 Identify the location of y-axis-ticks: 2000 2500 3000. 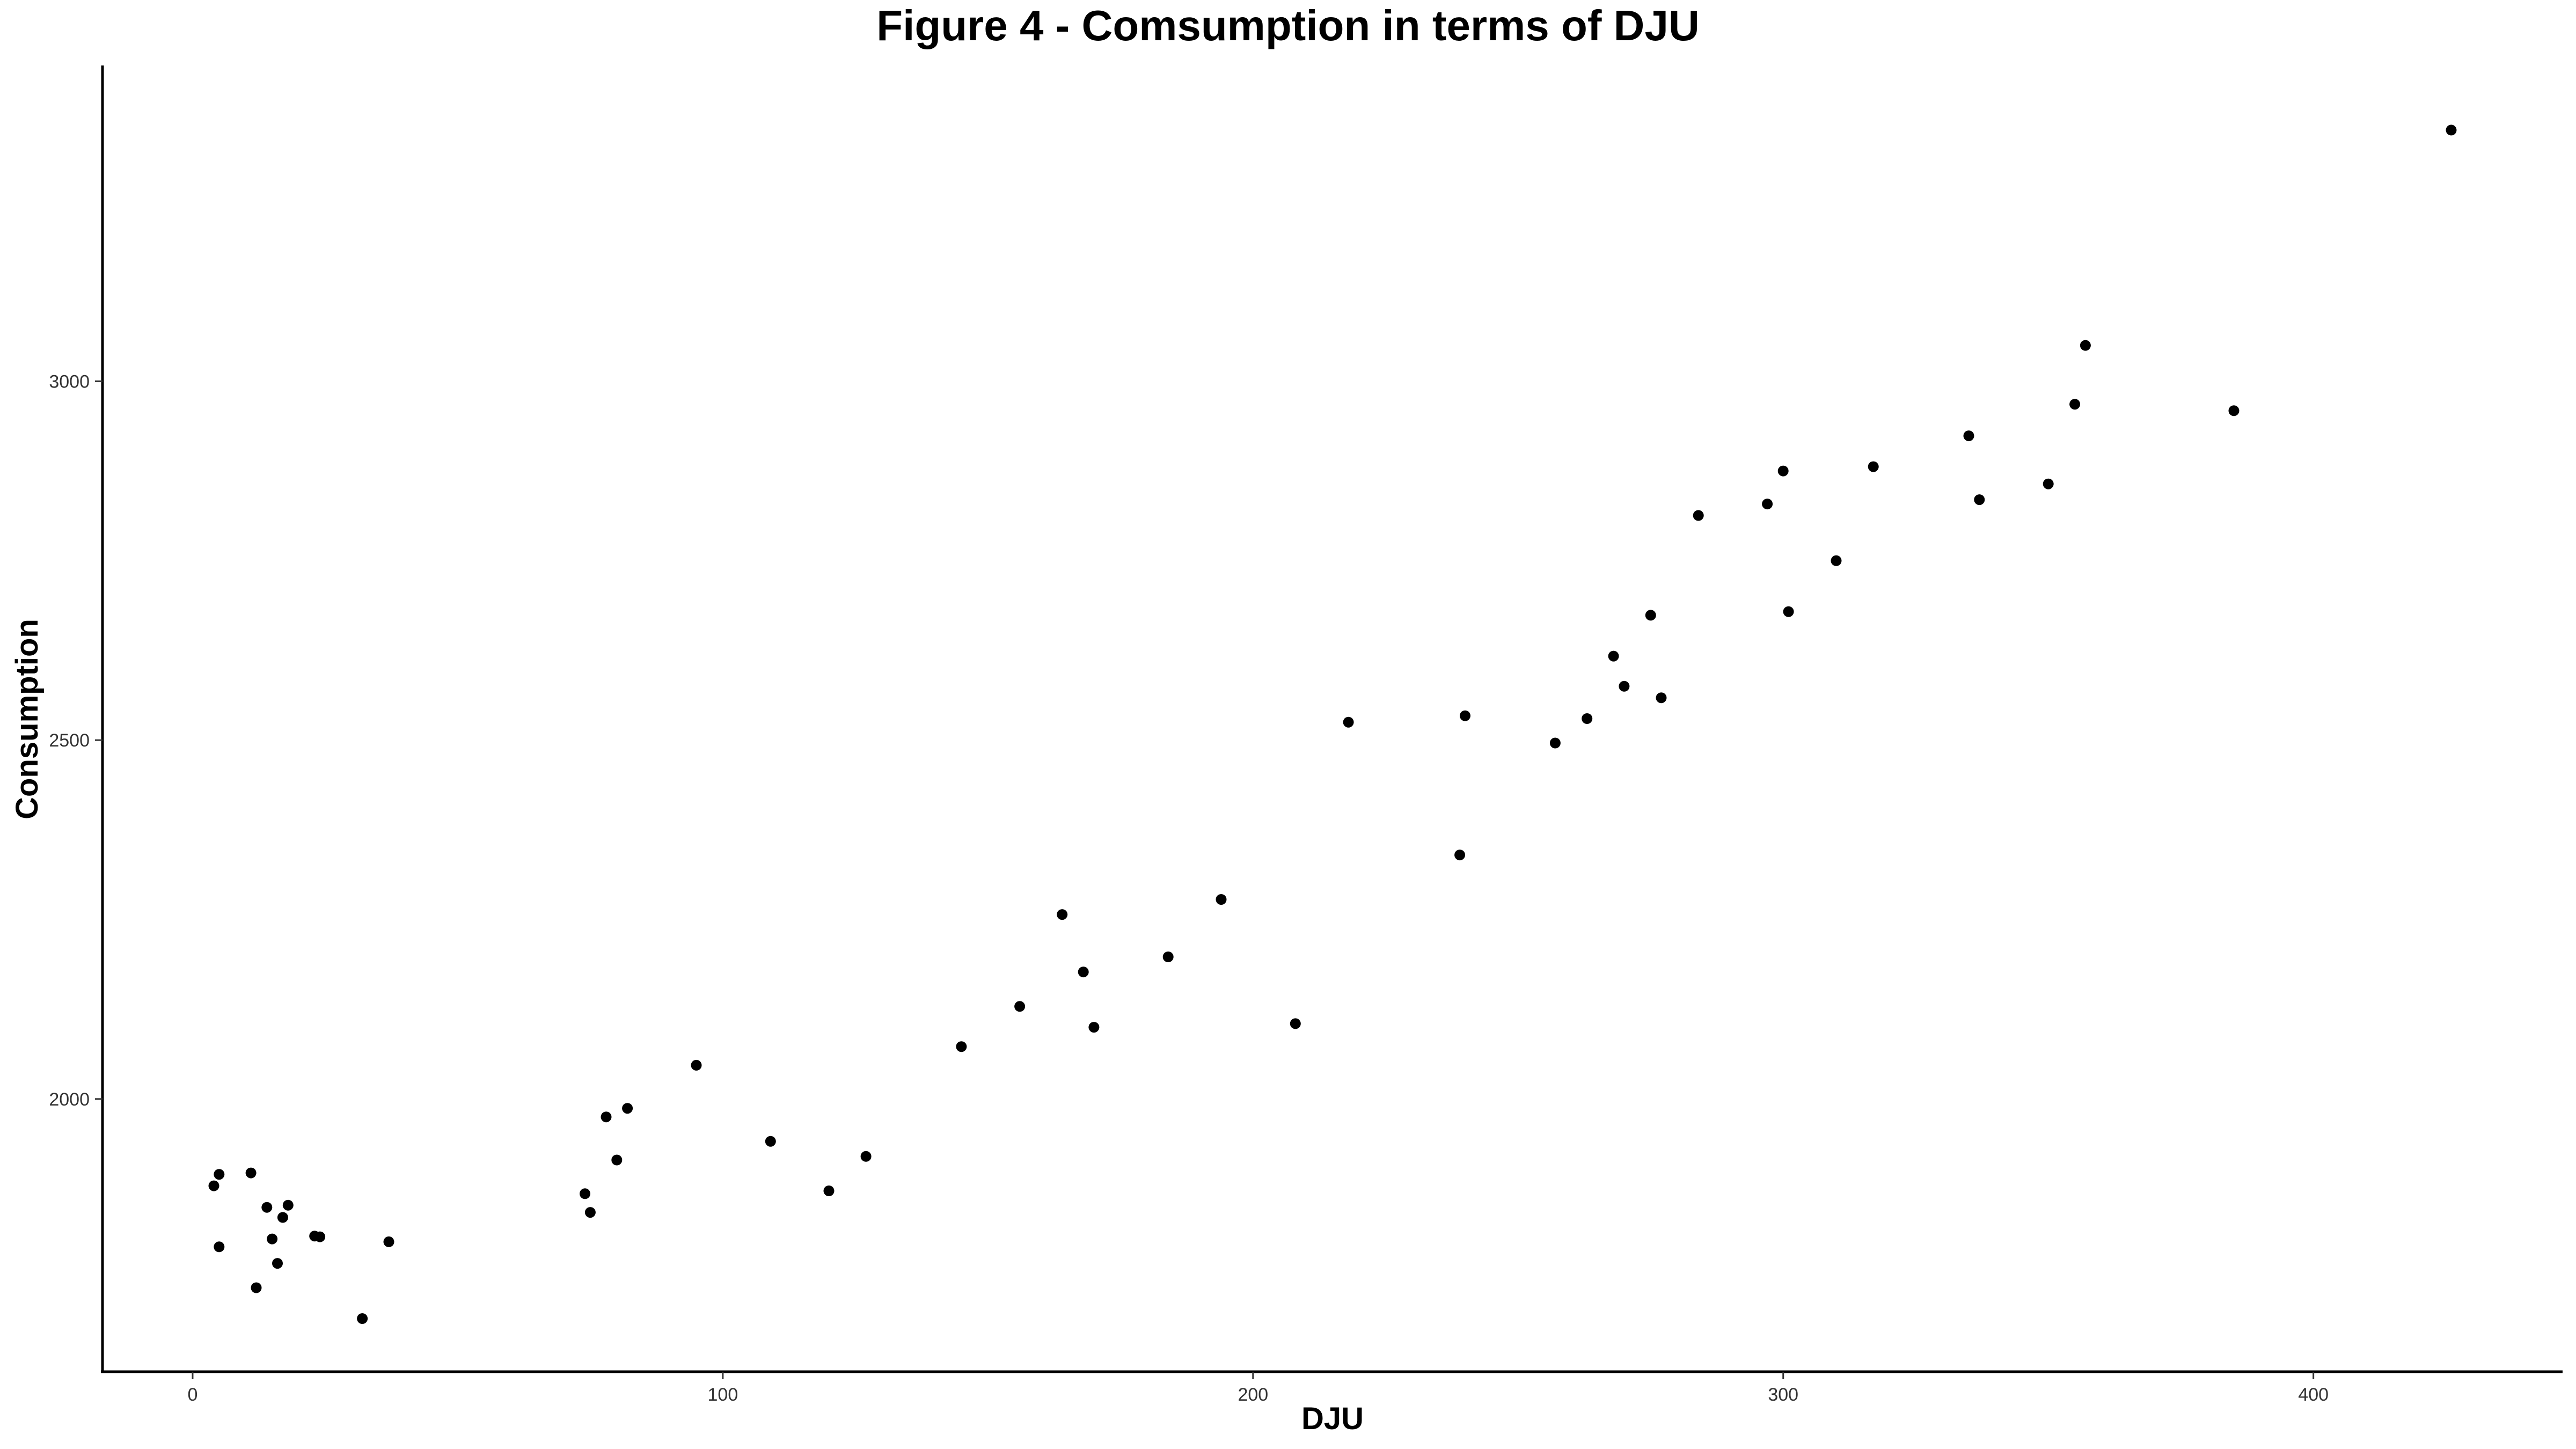
(76, 740).